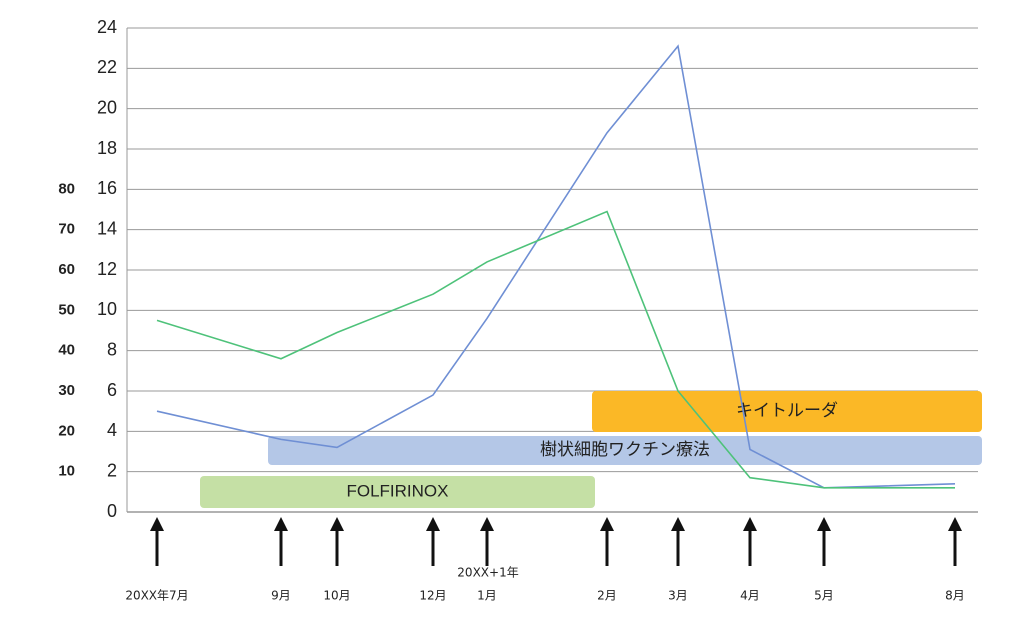 This screenshot has height=630, width=1024. I want to click on x-tick-label: 3月, so click(678, 596).